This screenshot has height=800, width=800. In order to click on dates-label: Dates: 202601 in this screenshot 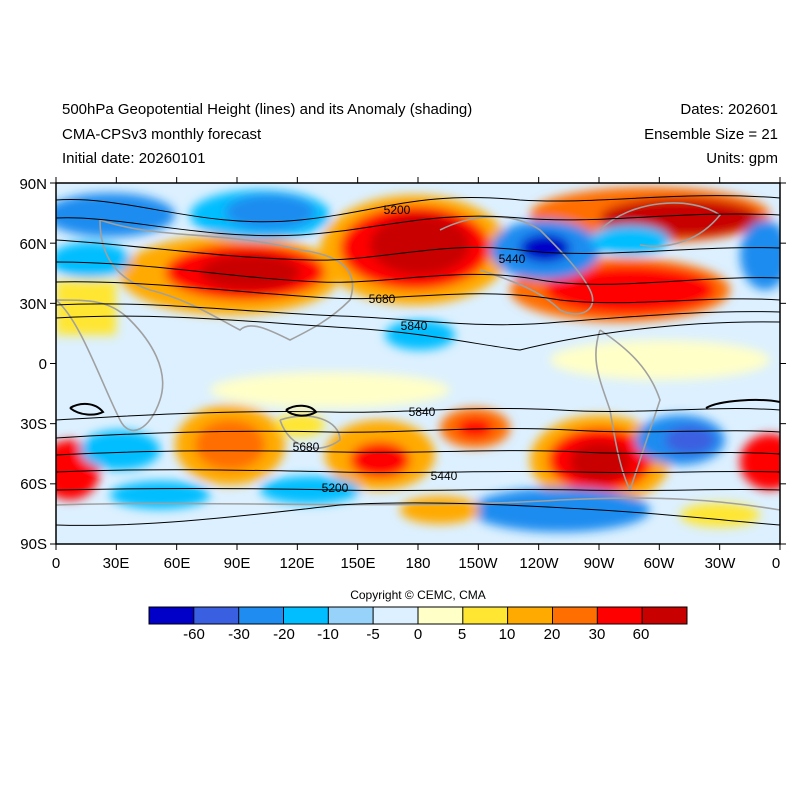, I will do `click(729, 109)`.